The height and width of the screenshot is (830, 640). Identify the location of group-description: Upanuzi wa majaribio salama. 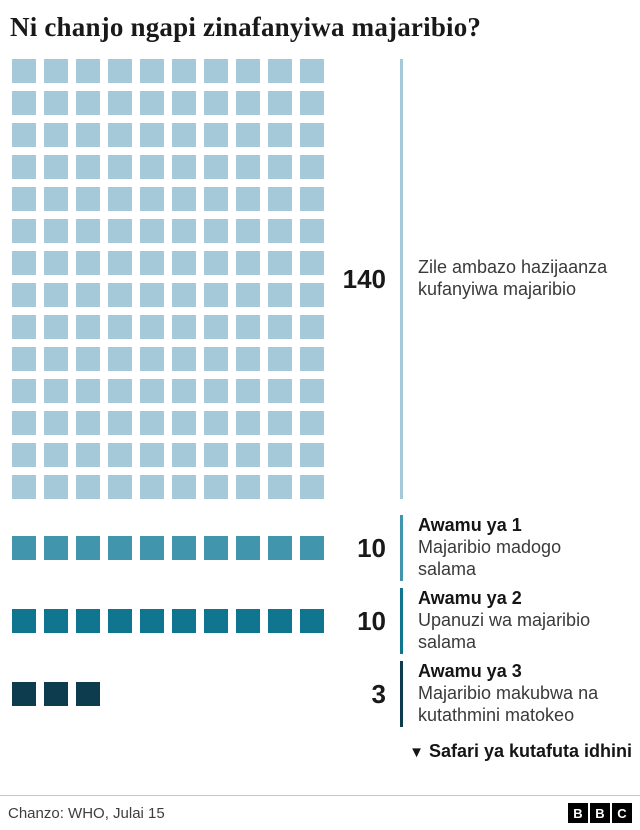
(504, 630).